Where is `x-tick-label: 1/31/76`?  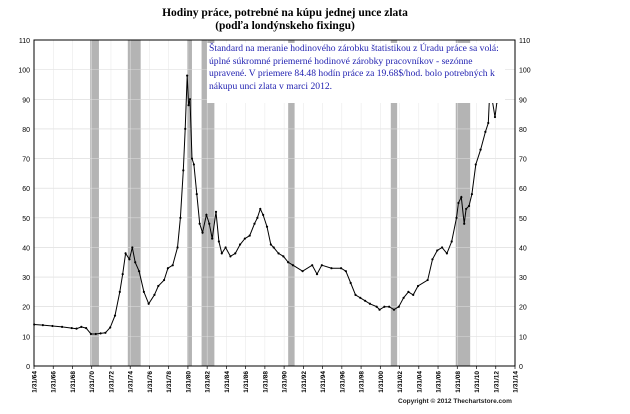 x-tick-label: 1/31/76 is located at coordinates (150, 382).